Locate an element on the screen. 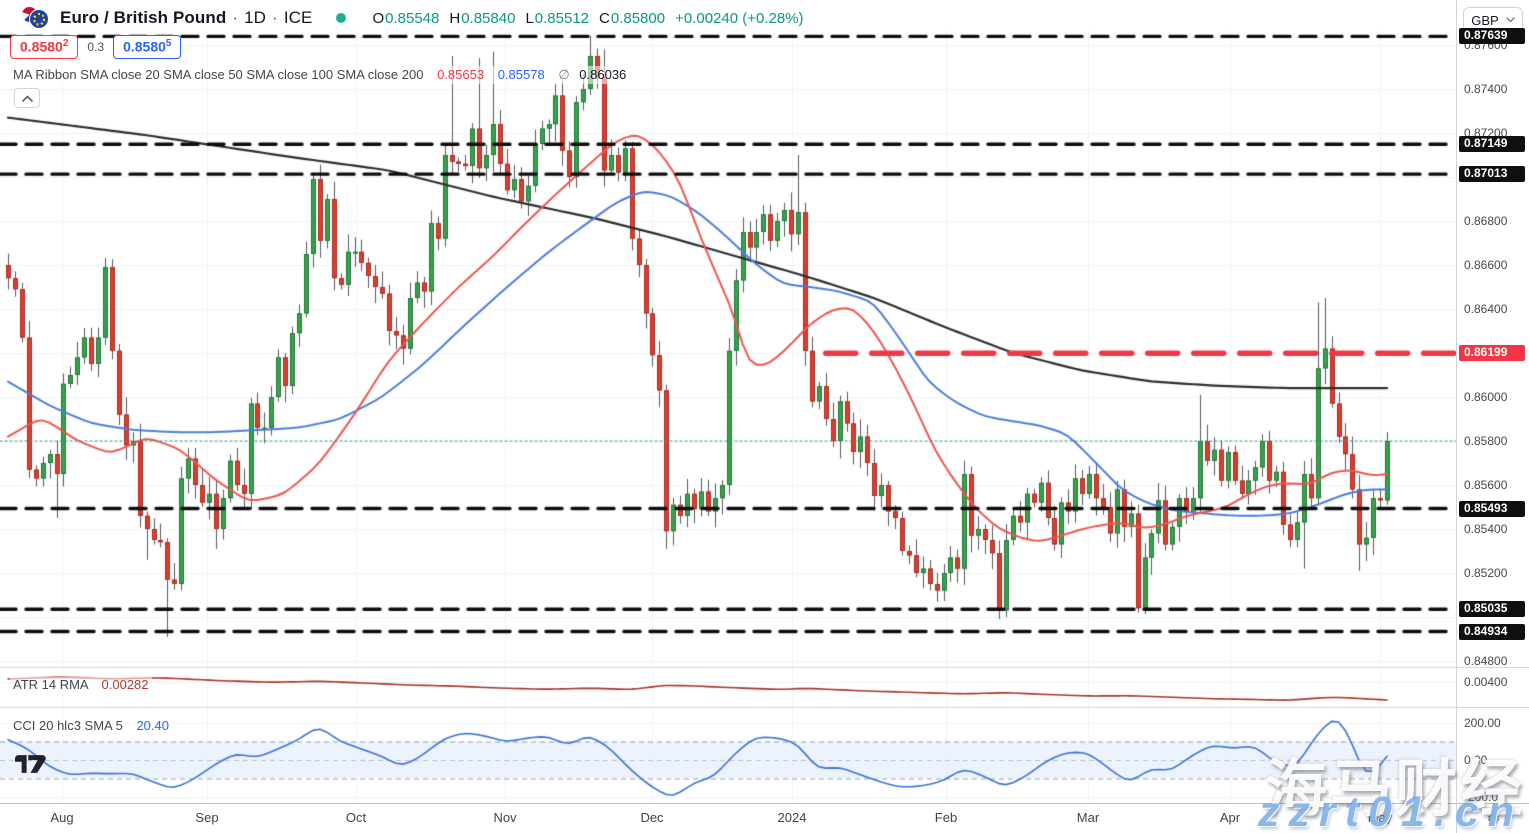 The width and height of the screenshot is (1529, 833). price-scale-label: 0.86800 is located at coordinates (1486, 221).